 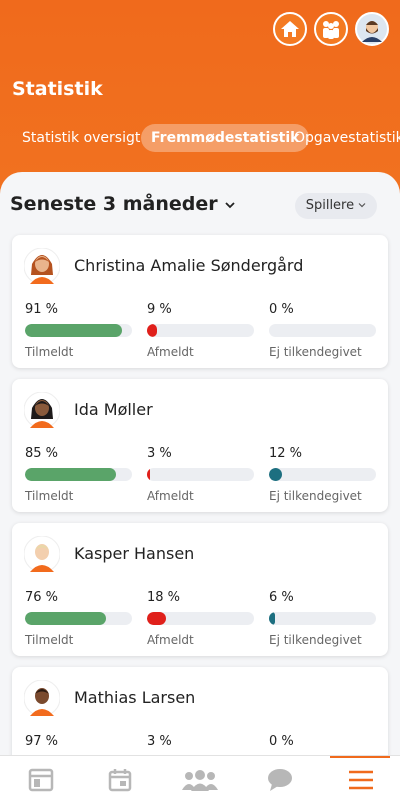 I want to click on team-button, so click(x=331, y=29).